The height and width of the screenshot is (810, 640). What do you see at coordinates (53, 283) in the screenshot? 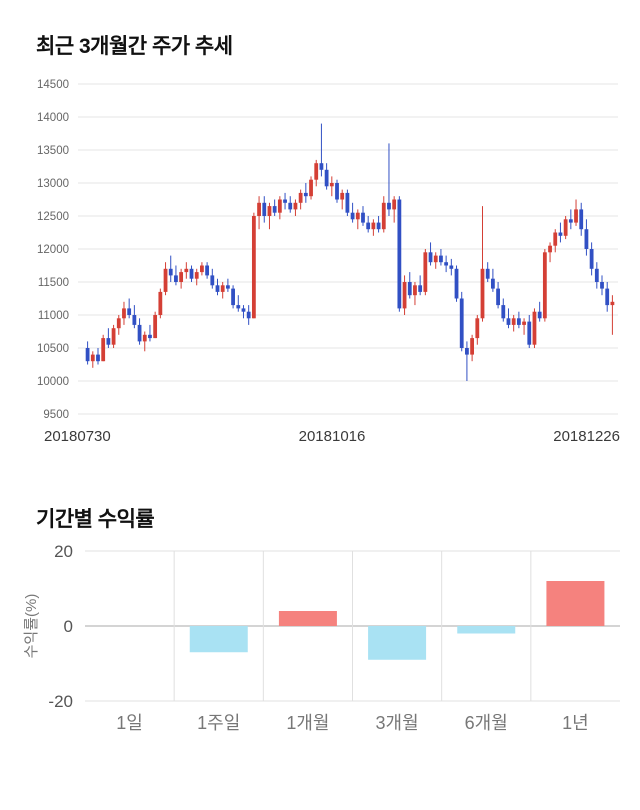
I see `y-tick-label: 11500` at bounding box center [53, 283].